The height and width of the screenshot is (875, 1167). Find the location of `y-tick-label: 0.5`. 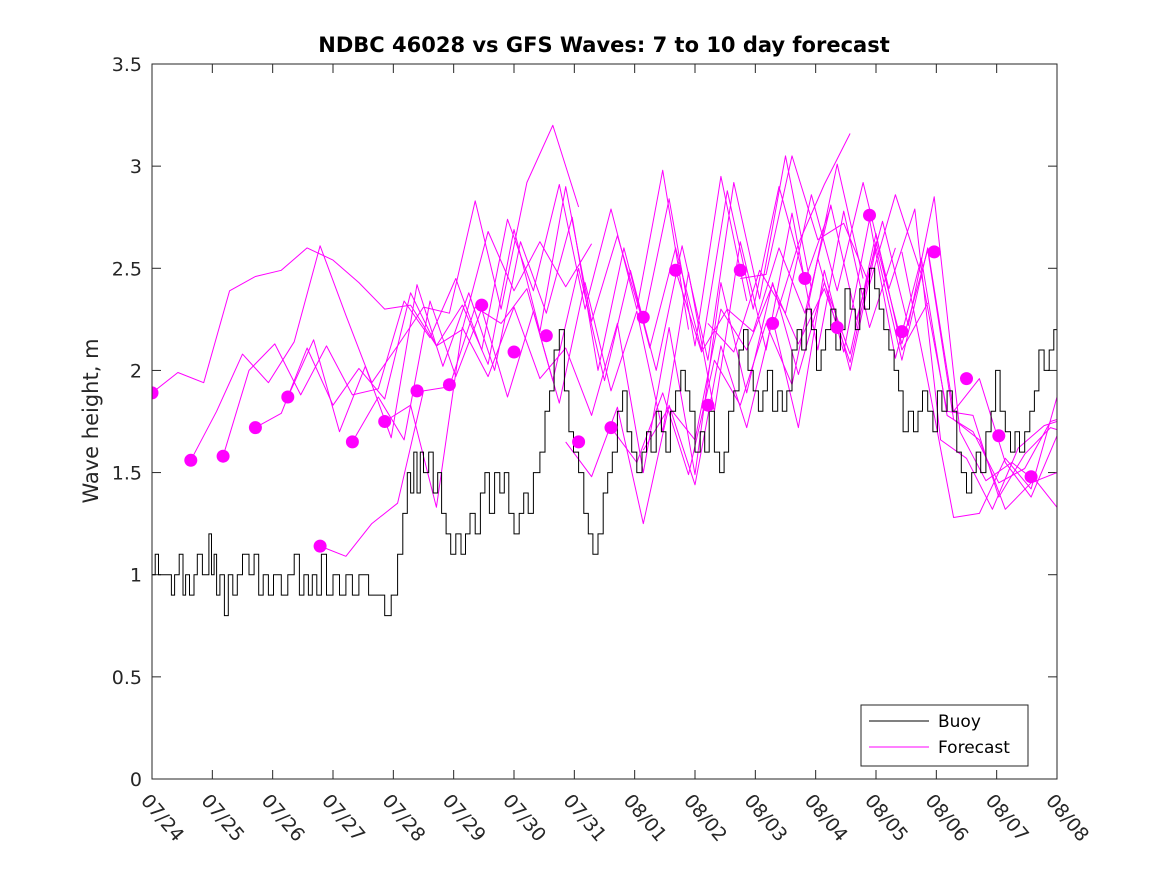

y-tick-label: 0.5 is located at coordinates (127, 678).